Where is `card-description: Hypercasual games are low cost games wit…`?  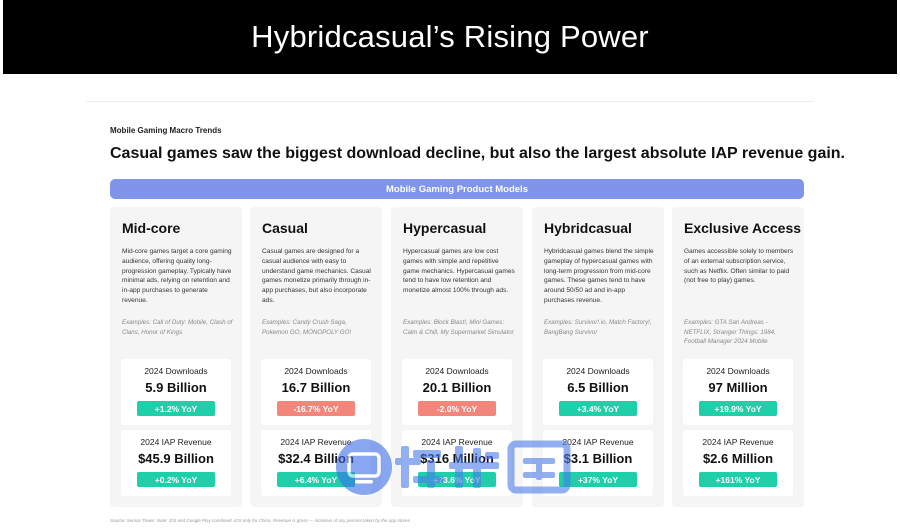
card-description: Hypercasual games are low cost games wit… is located at coordinates (459, 271).